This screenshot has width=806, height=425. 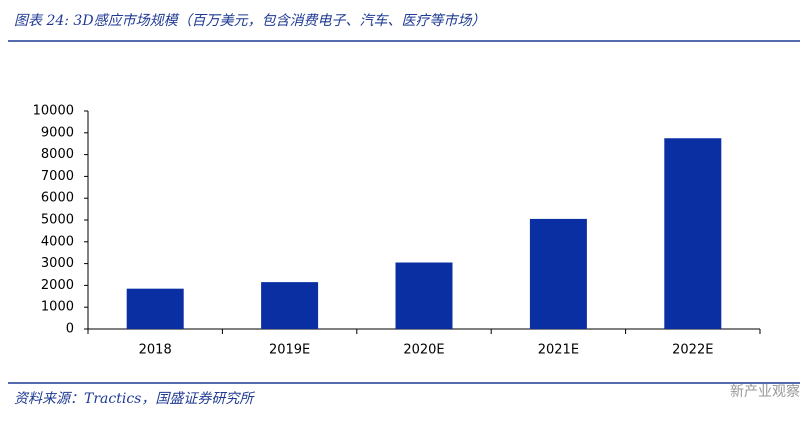 I want to click on y-tick-label: 7000, so click(x=57, y=176).